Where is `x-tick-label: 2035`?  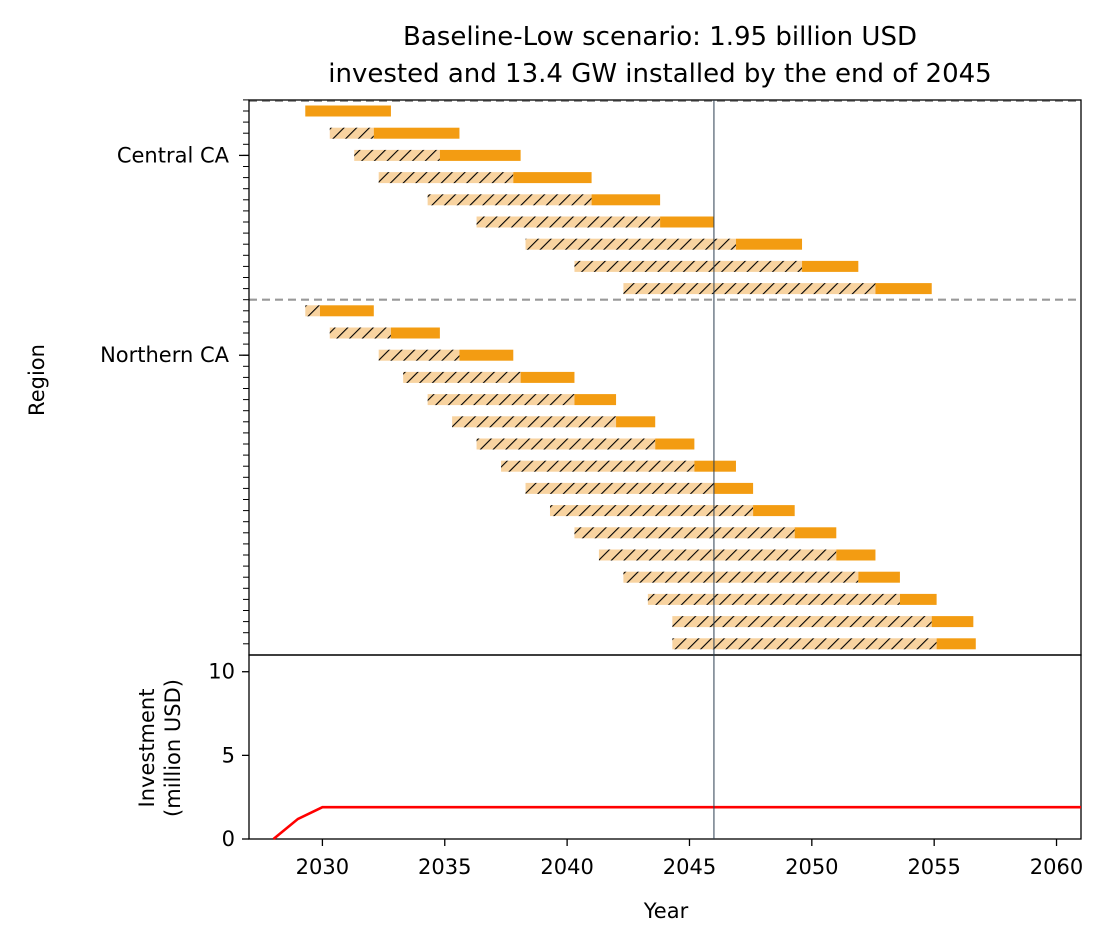
x-tick-label: 2035 is located at coordinates (444, 867).